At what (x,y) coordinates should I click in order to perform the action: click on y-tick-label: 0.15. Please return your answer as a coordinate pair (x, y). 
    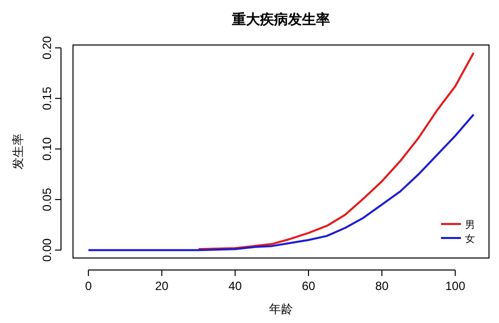
    Looking at the image, I should click on (47, 98).